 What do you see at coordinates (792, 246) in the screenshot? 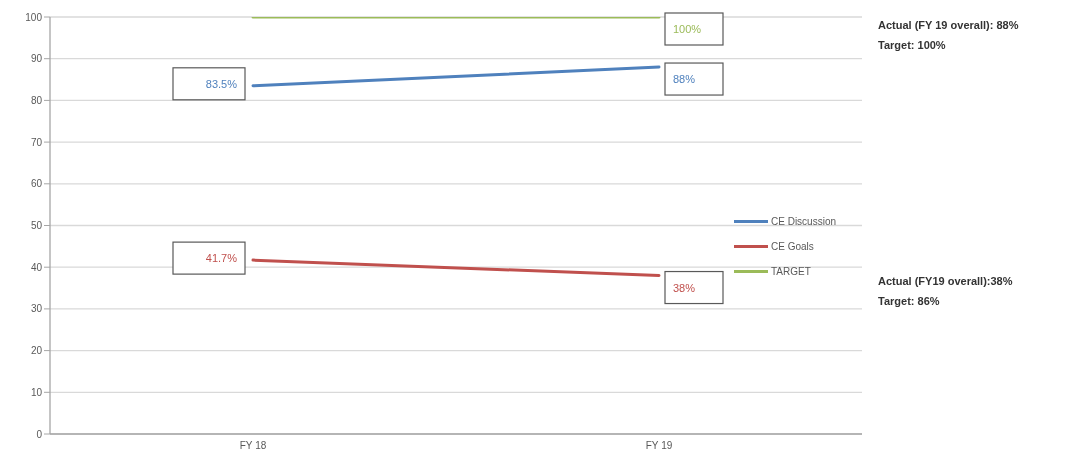
I see `legend-label: CE Goals` at bounding box center [792, 246].